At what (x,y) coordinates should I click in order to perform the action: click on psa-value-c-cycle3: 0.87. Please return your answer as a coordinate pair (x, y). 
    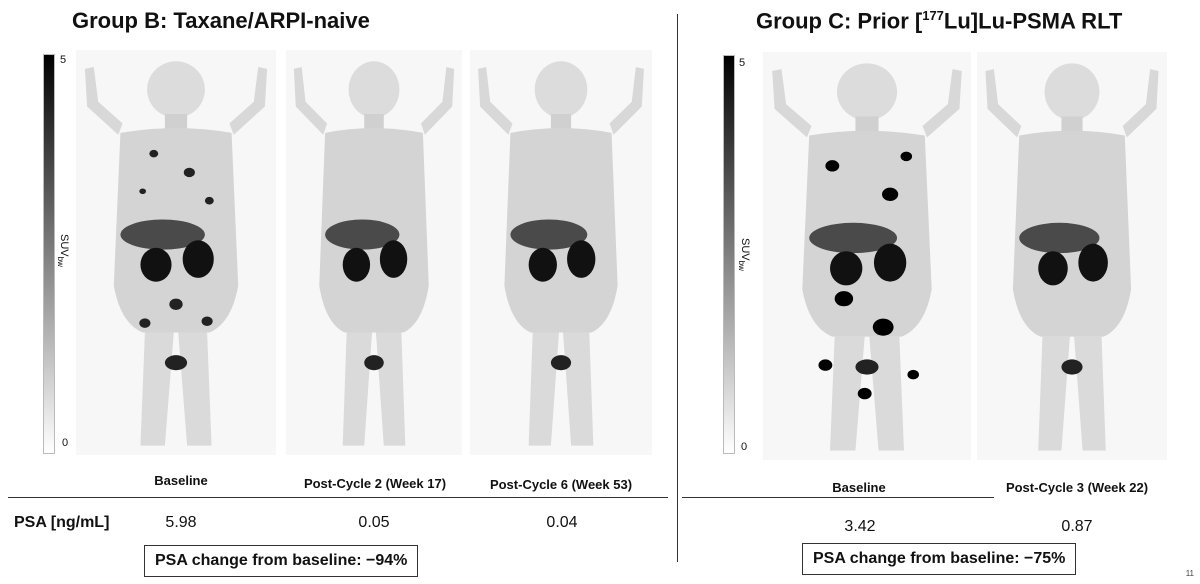
    Looking at the image, I should click on (1077, 526).